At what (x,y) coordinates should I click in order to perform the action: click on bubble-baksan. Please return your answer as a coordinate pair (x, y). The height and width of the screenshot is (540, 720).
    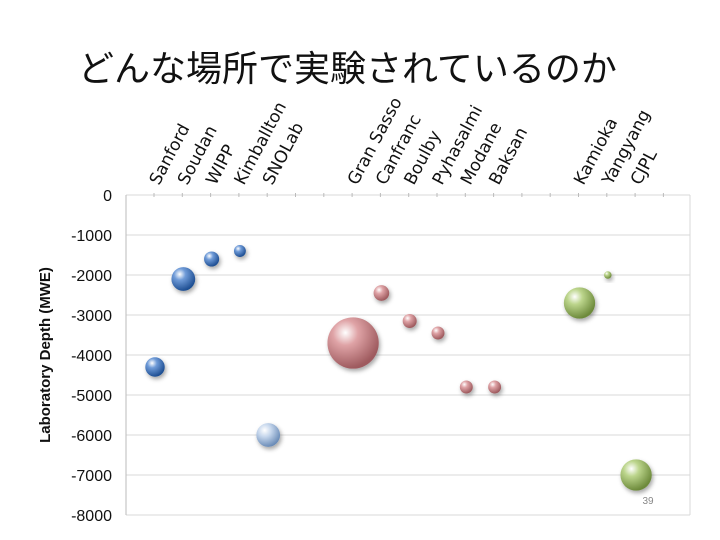
    Looking at the image, I should click on (495, 387).